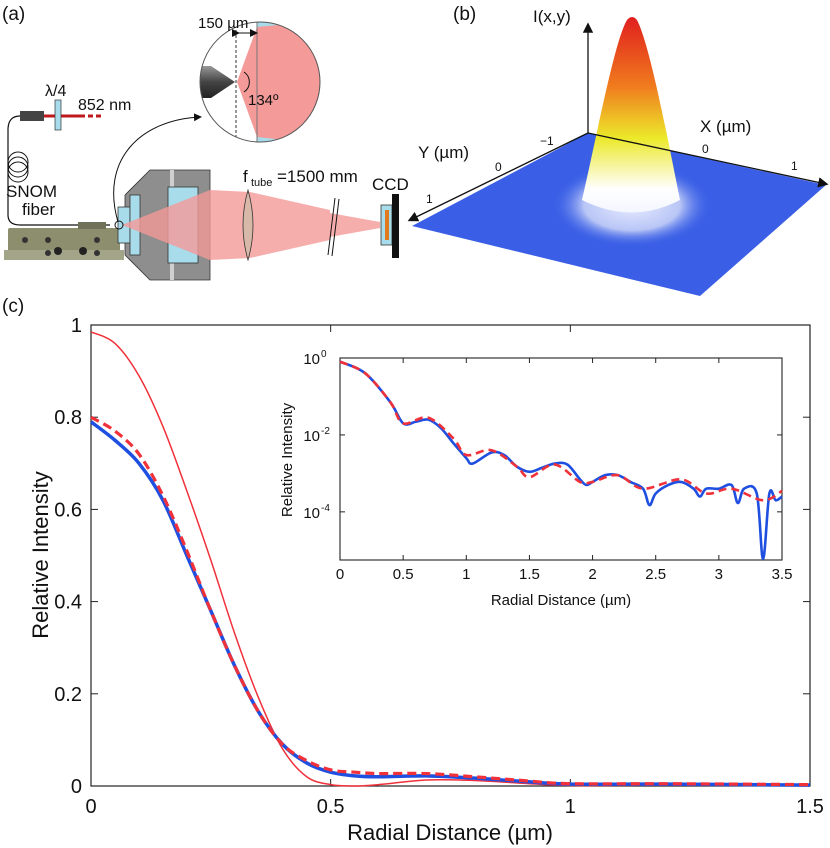  I want to click on panel-c-label: (c), so click(13, 306).